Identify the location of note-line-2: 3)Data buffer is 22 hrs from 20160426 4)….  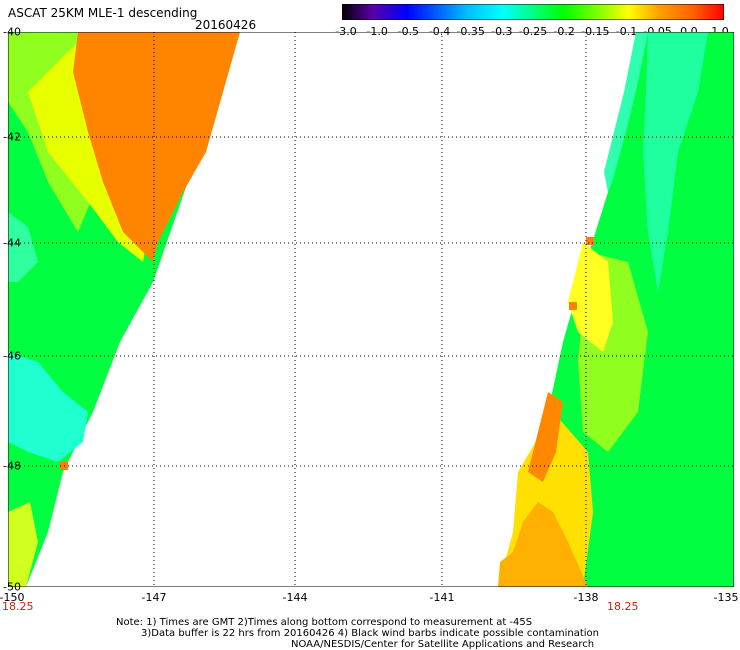
(370, 633).